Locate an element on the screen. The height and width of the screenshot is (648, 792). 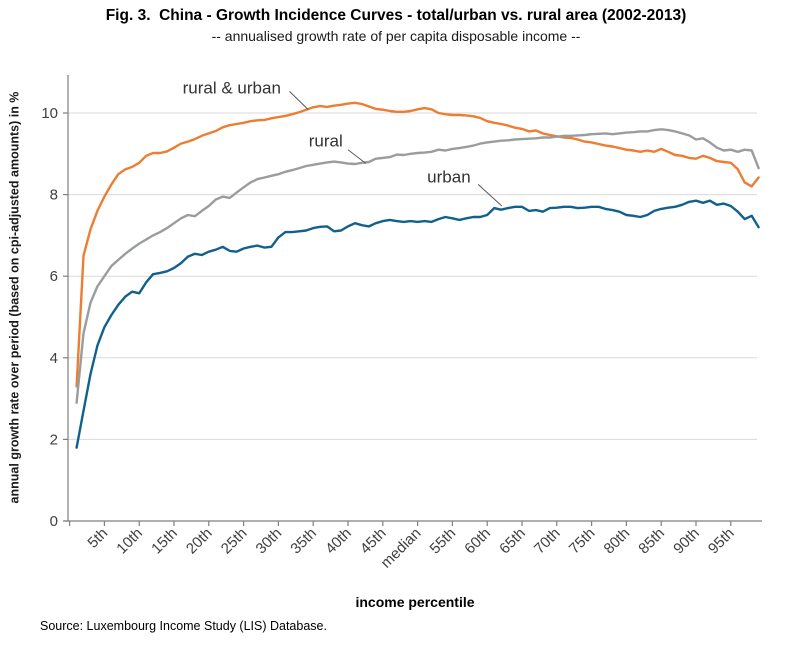
x-tick-label-80th: 80th is located at coordinates (617, 541).